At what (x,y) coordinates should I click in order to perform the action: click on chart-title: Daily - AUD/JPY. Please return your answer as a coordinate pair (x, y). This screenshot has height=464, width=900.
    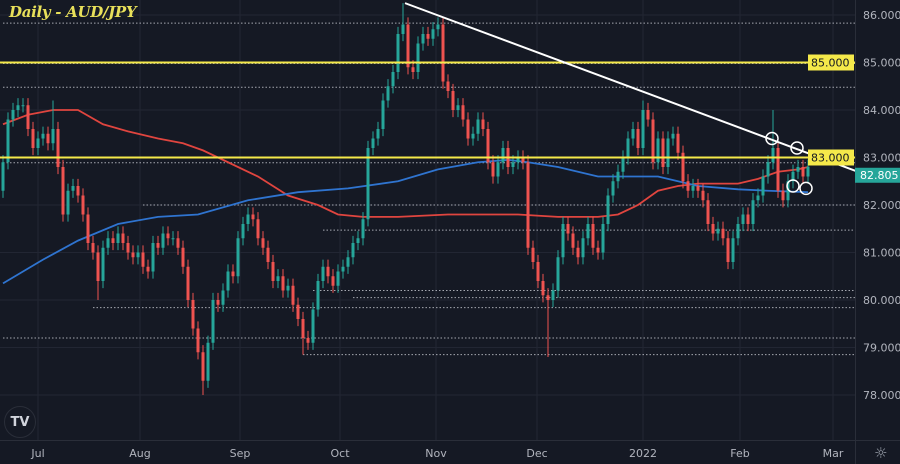
    Looking at the image, I should click on (73, 12).